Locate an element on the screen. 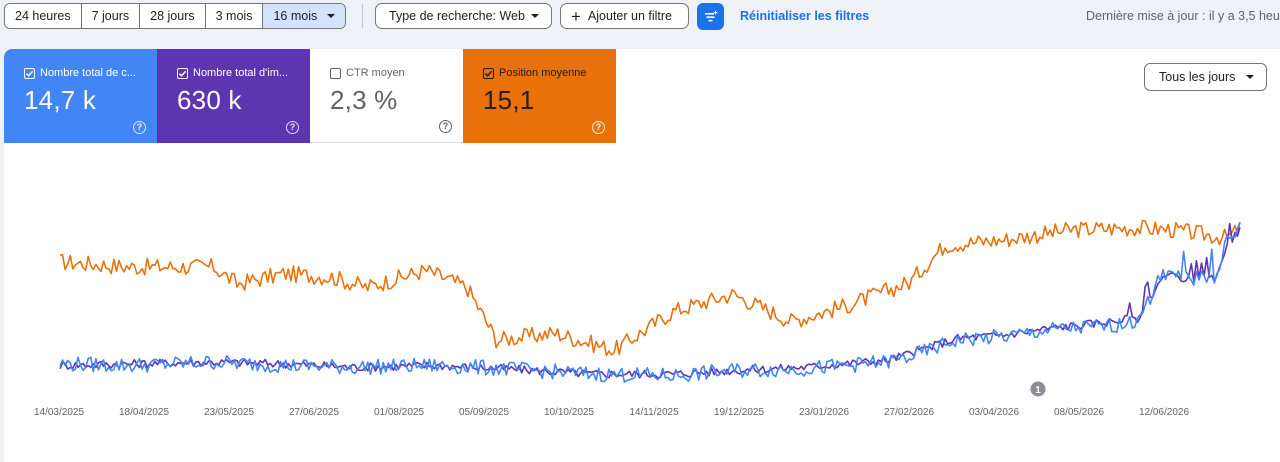 This screenshot has height=462, width=1280. metric-impressions-value: 630 k is located at coordinates (209, 100).